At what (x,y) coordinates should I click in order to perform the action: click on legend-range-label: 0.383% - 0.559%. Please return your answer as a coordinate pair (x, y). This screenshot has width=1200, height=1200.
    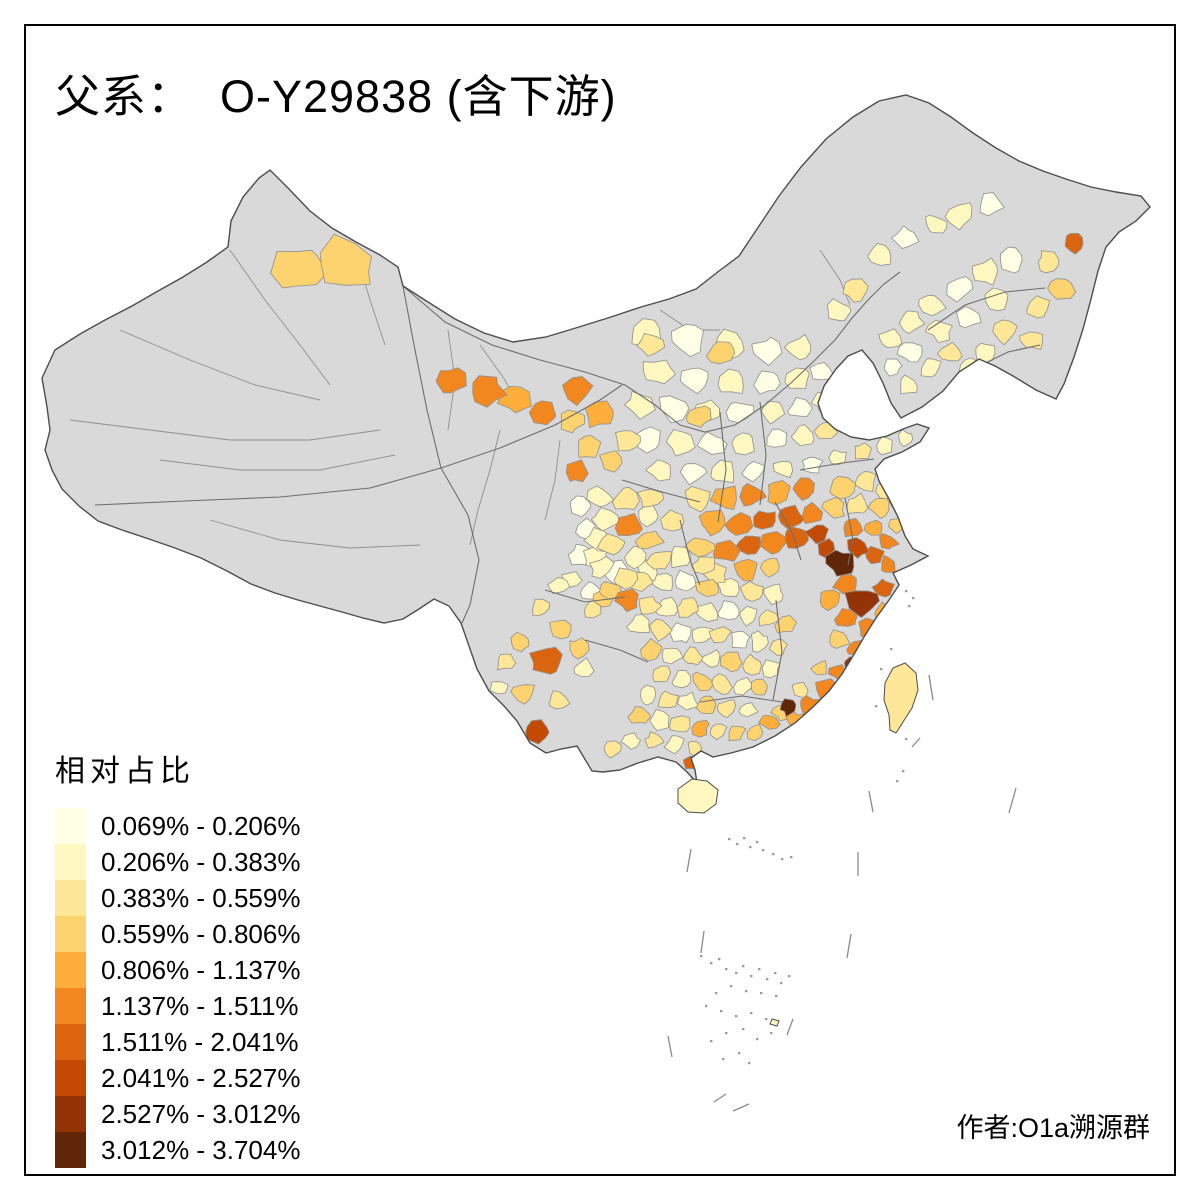
    Looking at the image, I should click on (201, 898).